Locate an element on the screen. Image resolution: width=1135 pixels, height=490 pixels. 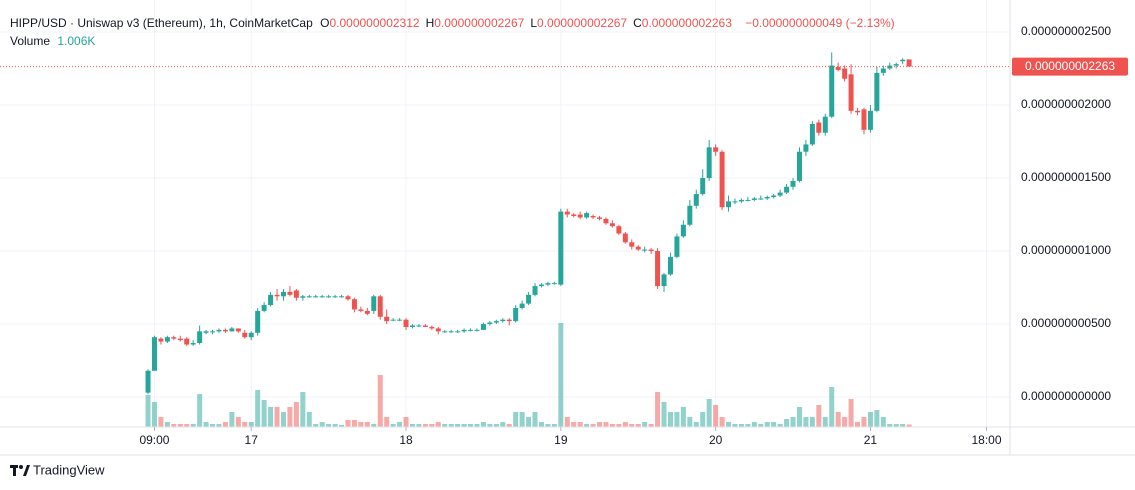
y-tick-label: 0.000000000500 is located at coordinates (1066, 323).